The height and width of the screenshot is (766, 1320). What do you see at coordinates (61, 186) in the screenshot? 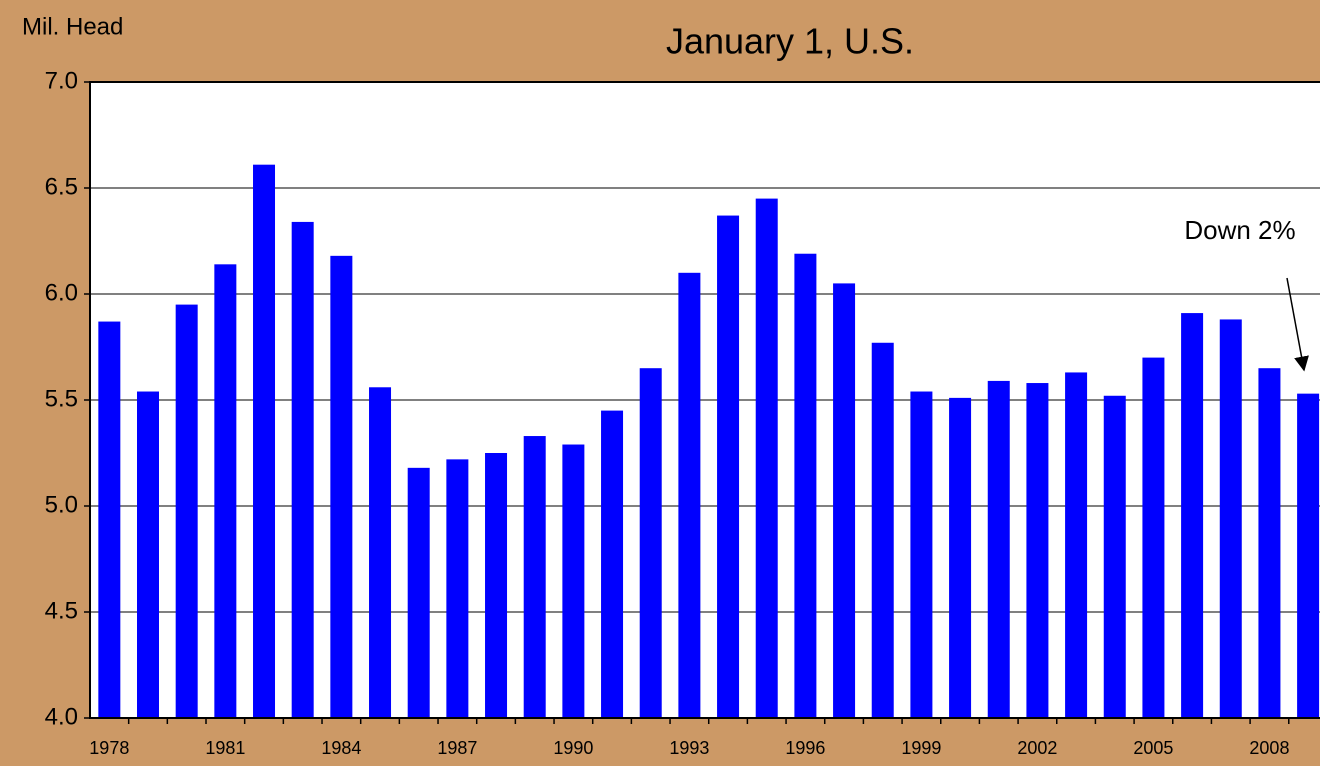
I see `y-tick-label: 6.5` at bounding box center [61, 186].